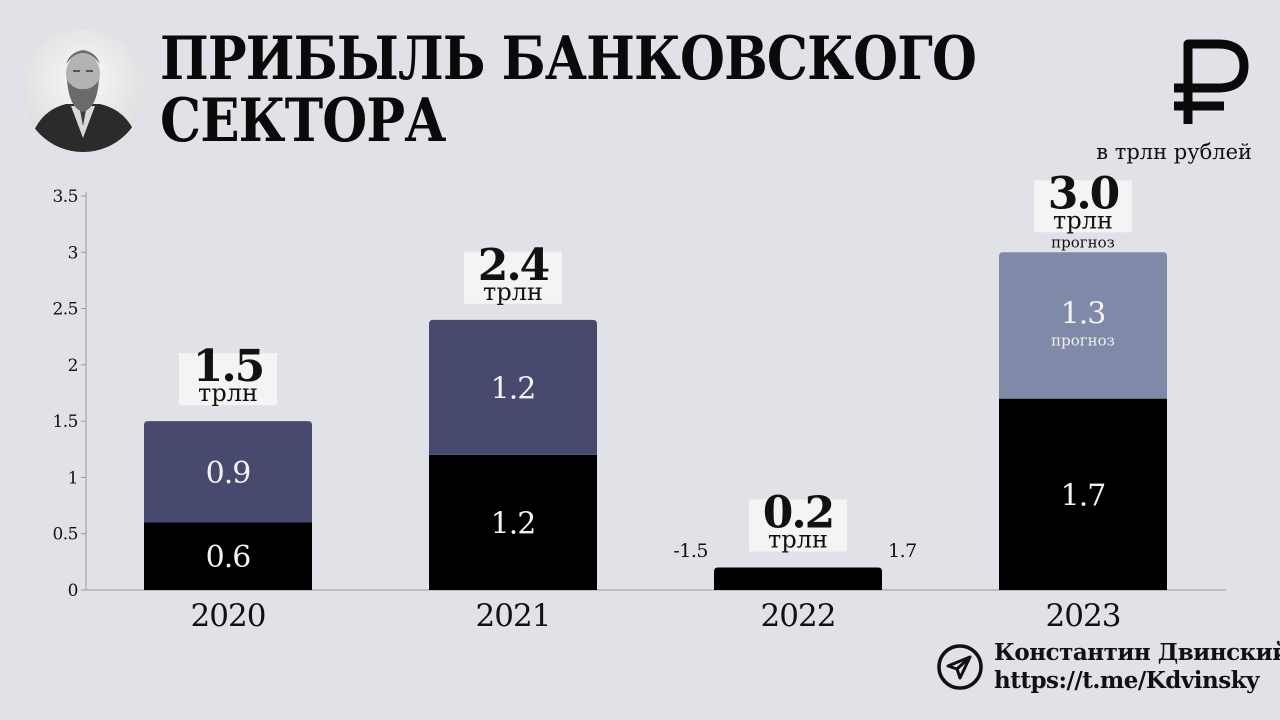 The height and width of the screenshot is (720, 1280). I want to click on bar-2020-lower, so click(228, 556).